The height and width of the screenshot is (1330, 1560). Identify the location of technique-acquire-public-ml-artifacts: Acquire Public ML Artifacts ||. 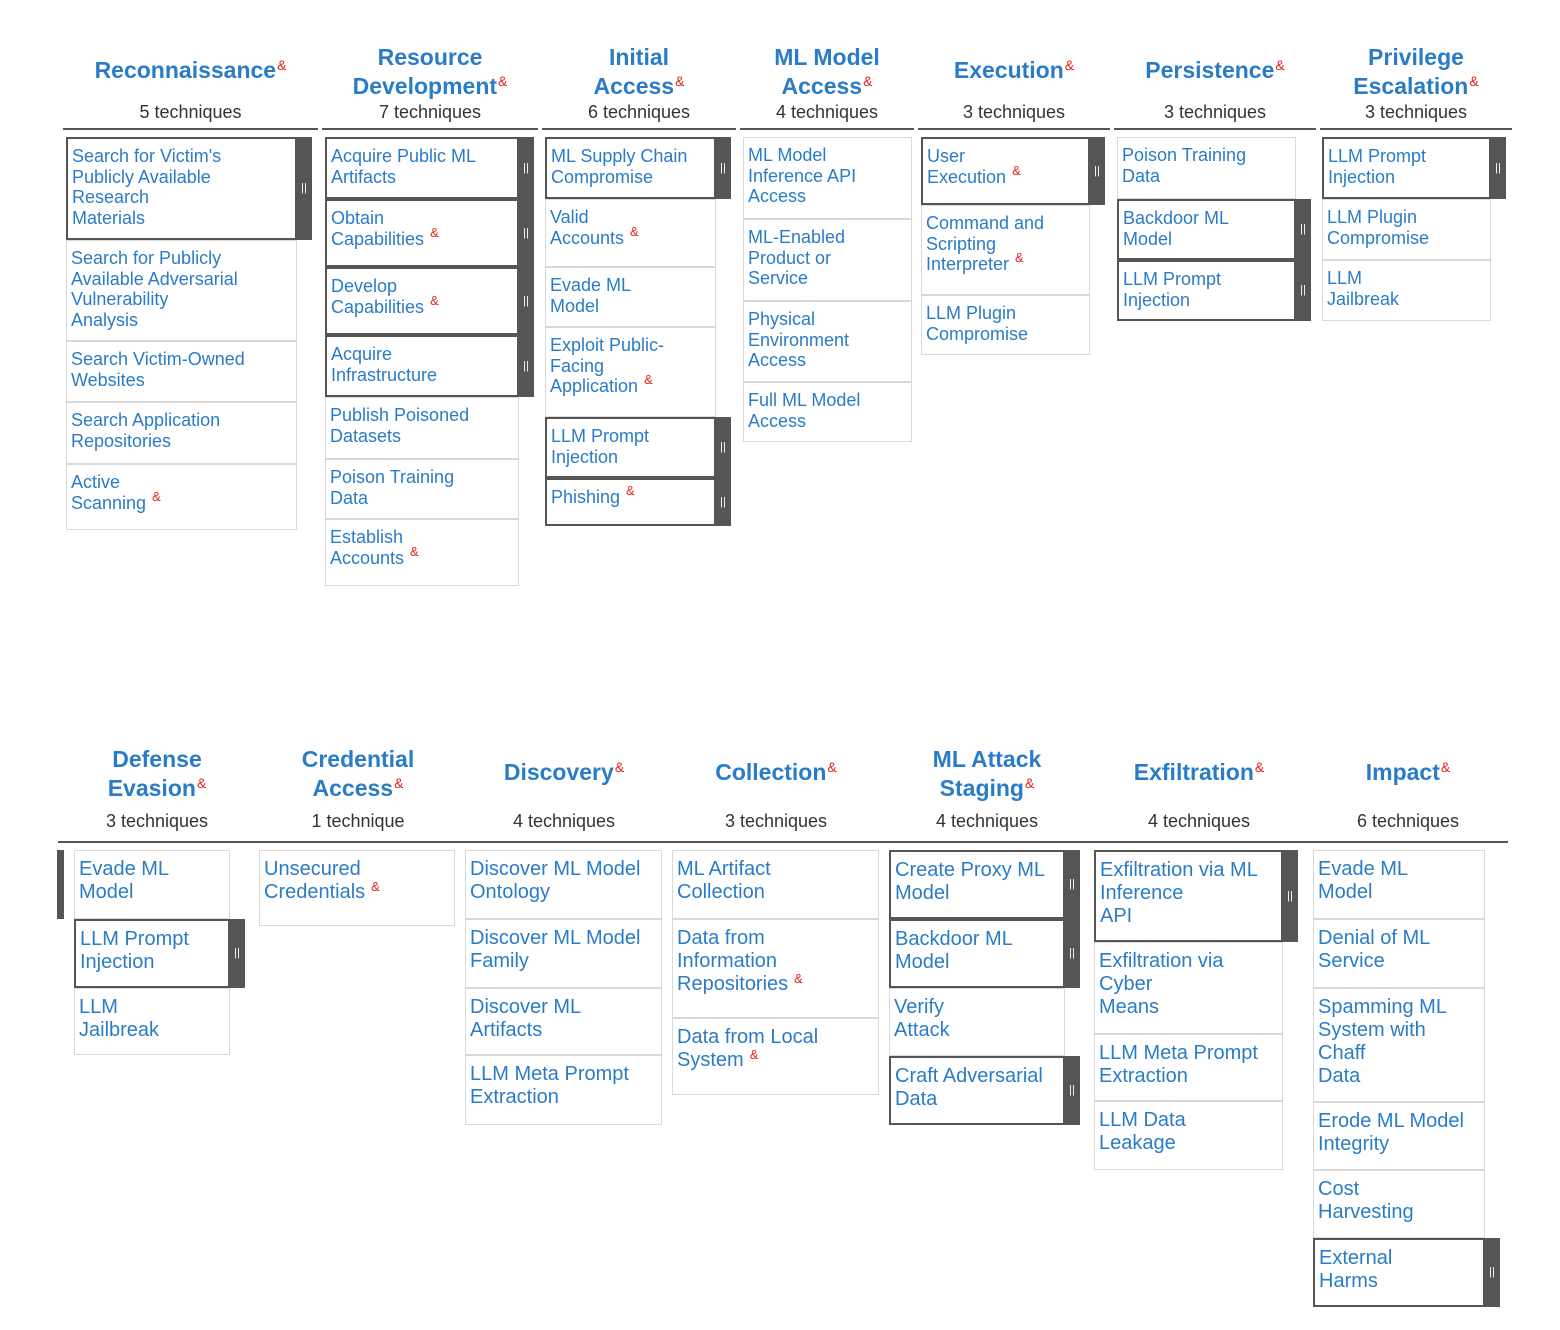
(429, 168).